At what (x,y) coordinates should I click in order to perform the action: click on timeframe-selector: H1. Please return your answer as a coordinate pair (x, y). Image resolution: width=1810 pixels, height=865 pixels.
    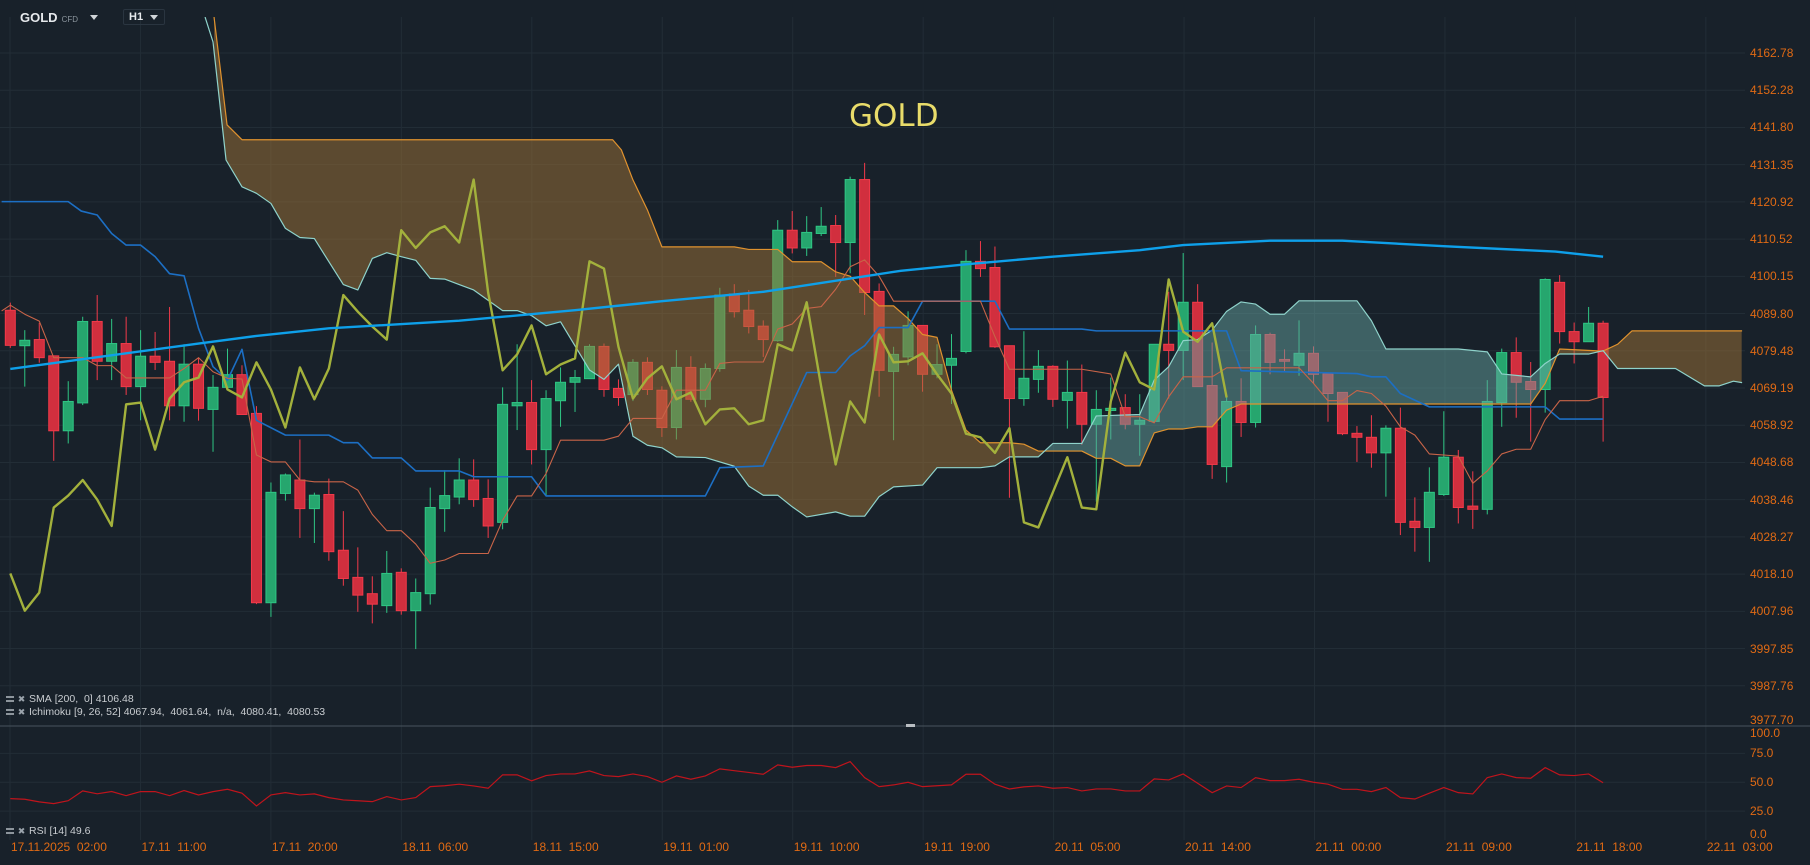
    Looking at the image, I should click on (144, 17).